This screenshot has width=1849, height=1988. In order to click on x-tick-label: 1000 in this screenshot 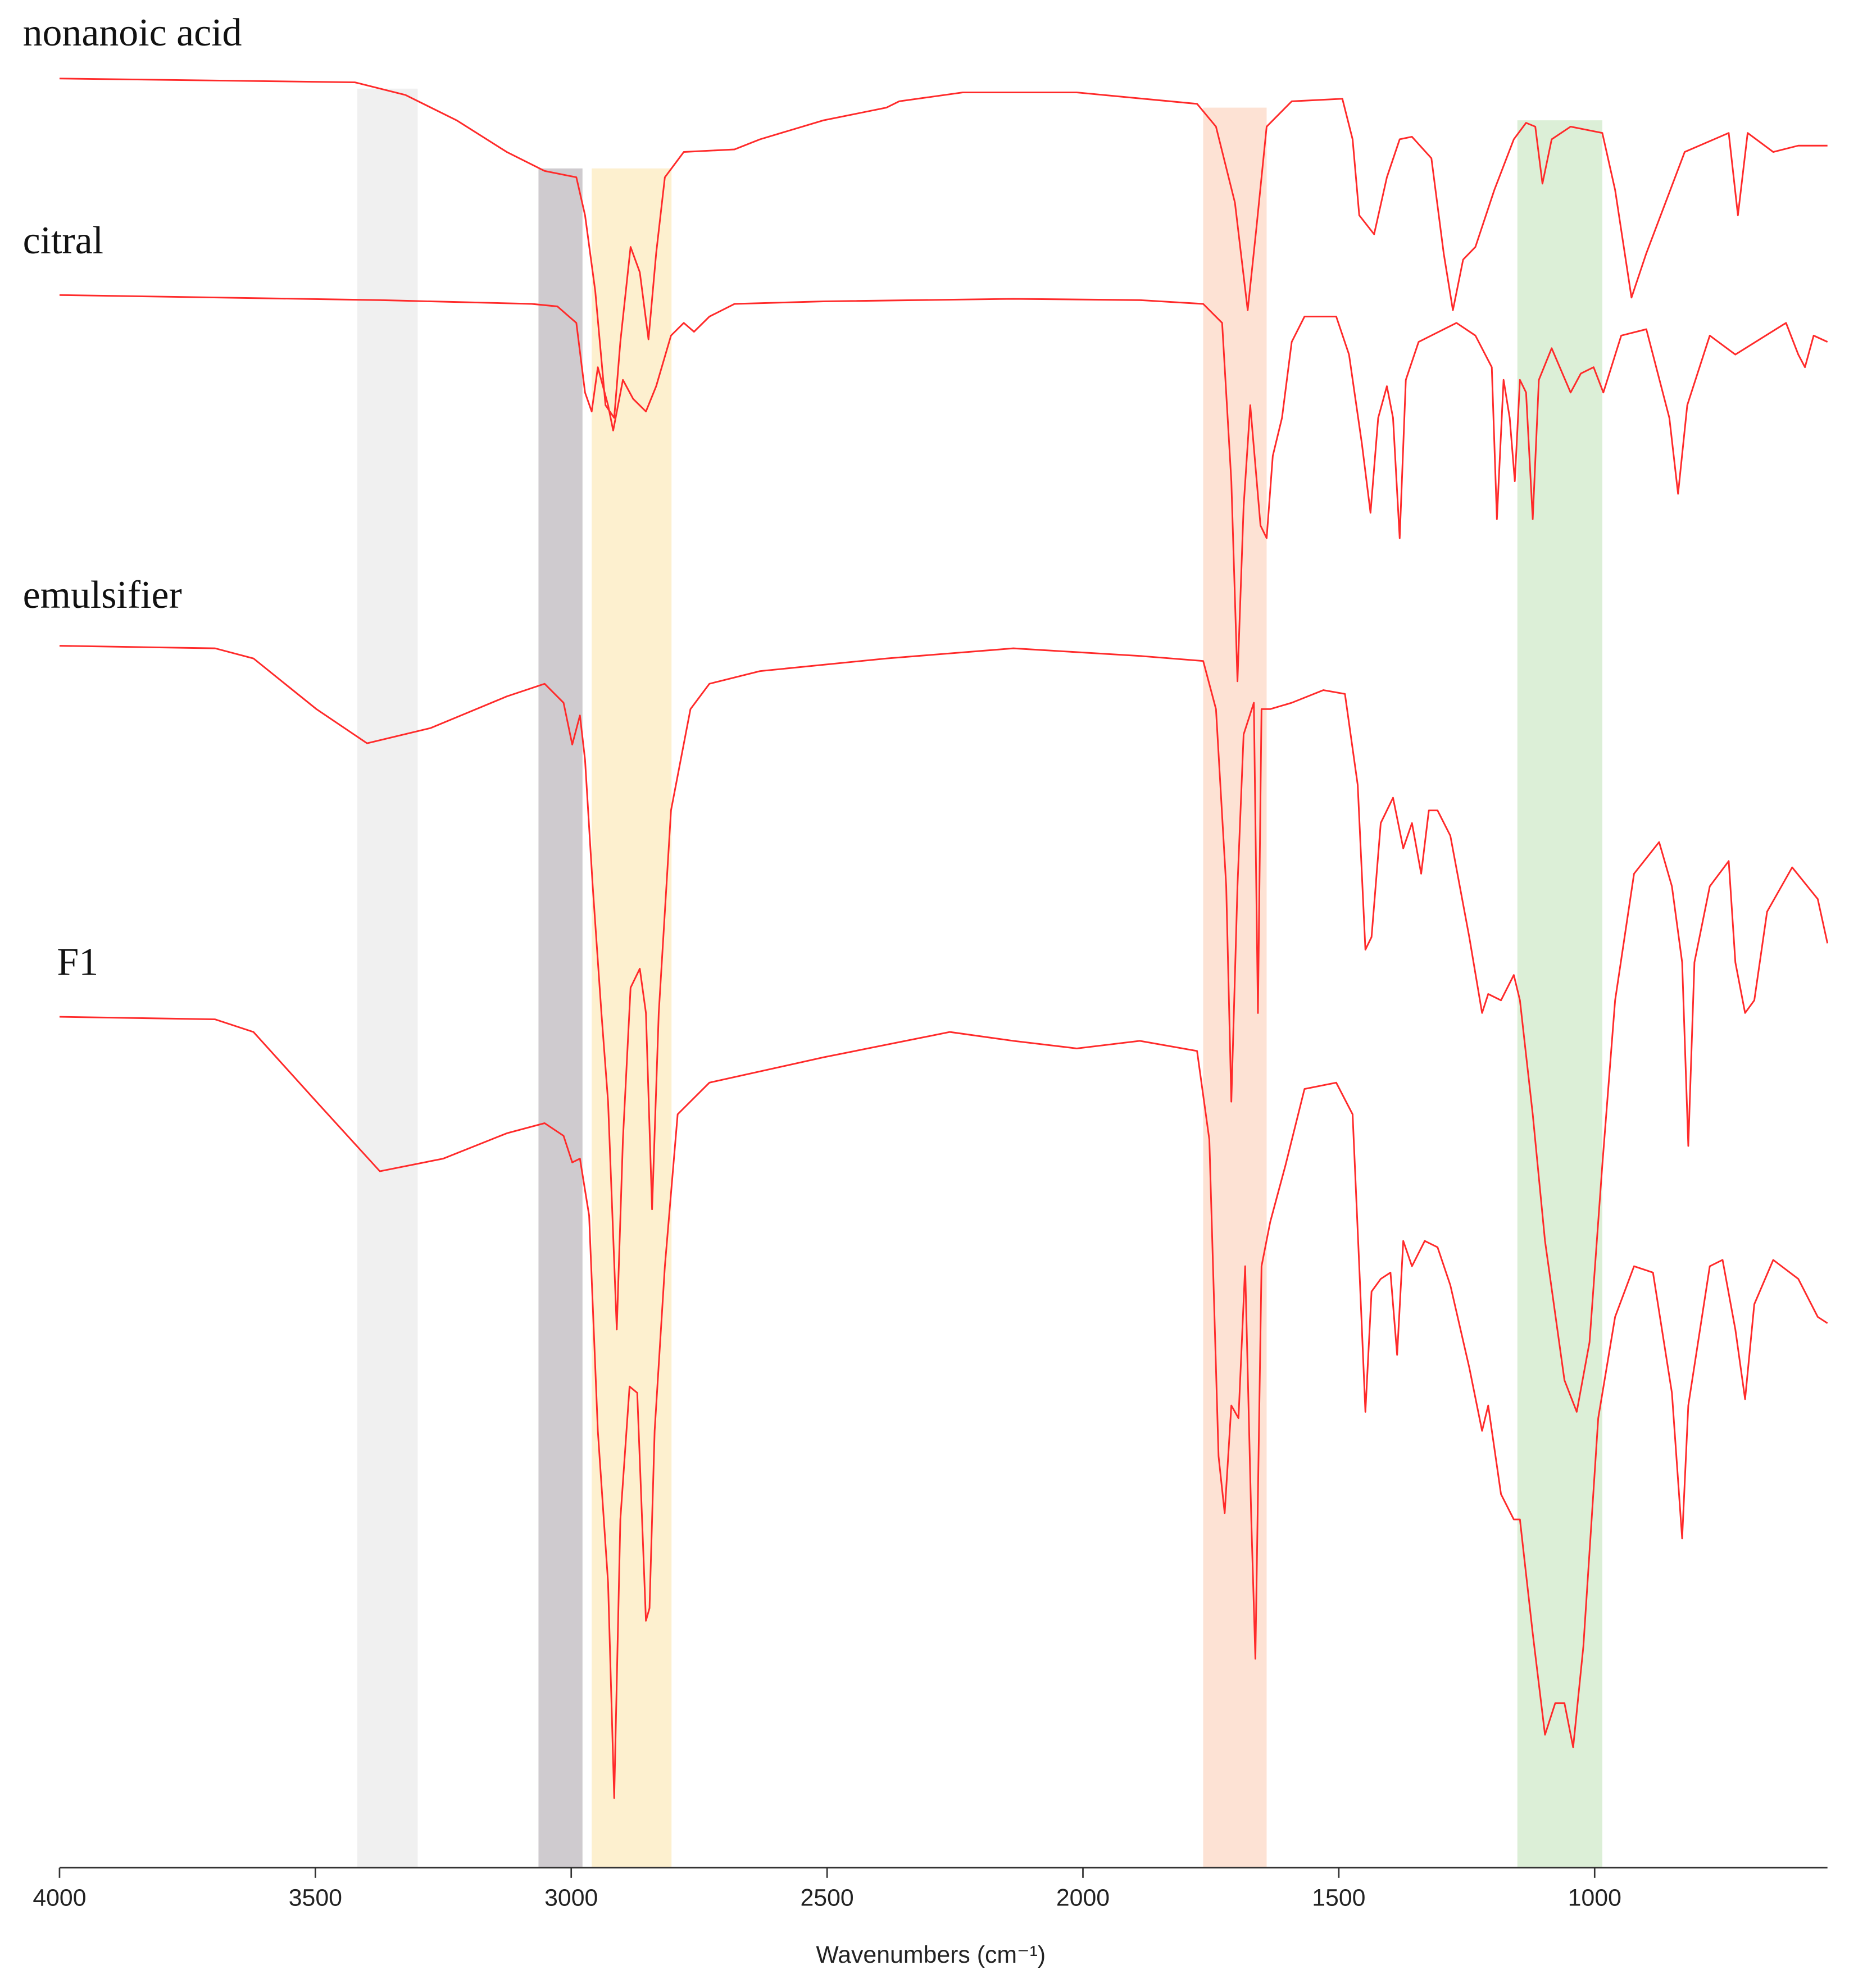, I will do `click(1594, 1898)`.